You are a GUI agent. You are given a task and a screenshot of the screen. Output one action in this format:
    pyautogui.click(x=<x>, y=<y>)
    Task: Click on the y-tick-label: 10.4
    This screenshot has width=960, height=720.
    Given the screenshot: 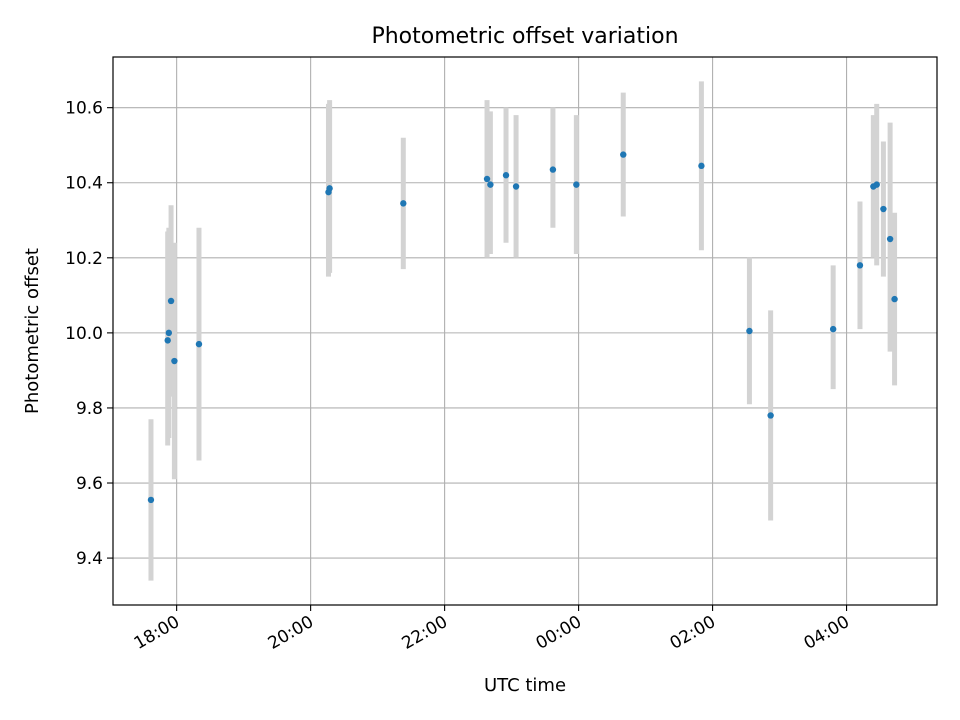 What is the action you would take?
    pyautogui.click(x=84, y=184)
    